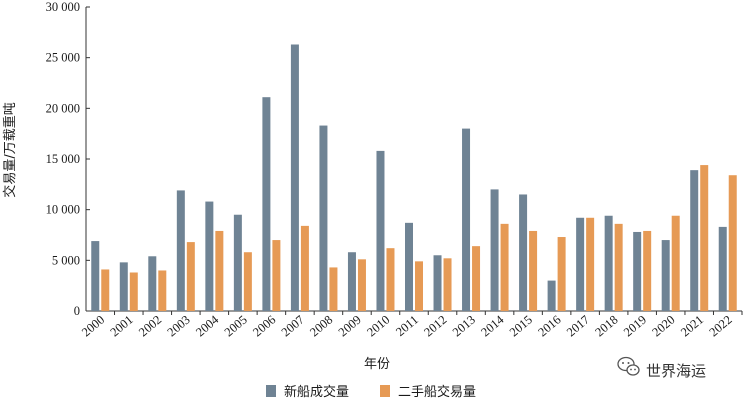 The width and height of the screenshot is (746, 408). Describe the element at coordinates (618, 267) in the screenshot. I see `bar-second-hand-2018` at that location.